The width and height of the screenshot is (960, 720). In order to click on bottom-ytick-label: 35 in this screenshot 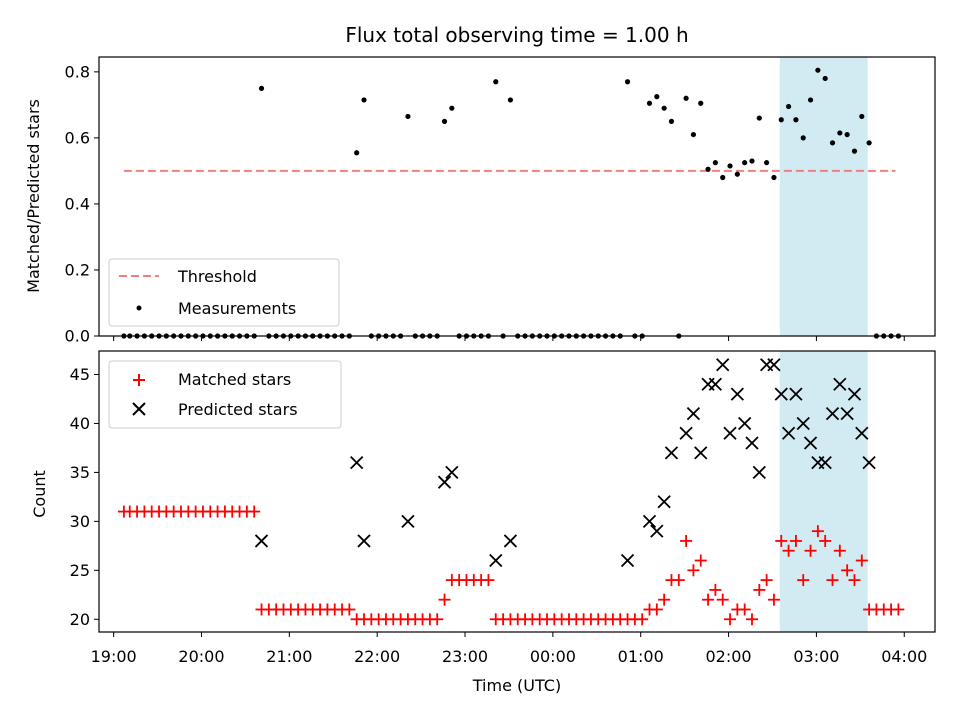, I will do `click(80, 472)`.